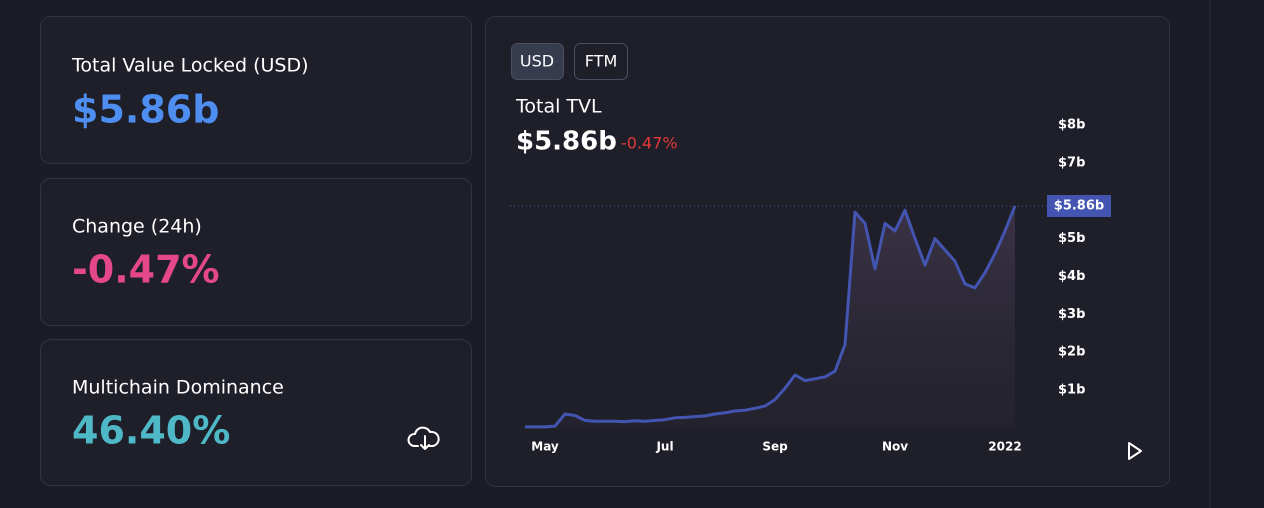 Image resolution: width=1264 pixels, height=508 pixels. What do you see at coordinates (1071, 124) in the screenshot?
I see `y-tick-label: $8b` at bounding box center [1071, 124].